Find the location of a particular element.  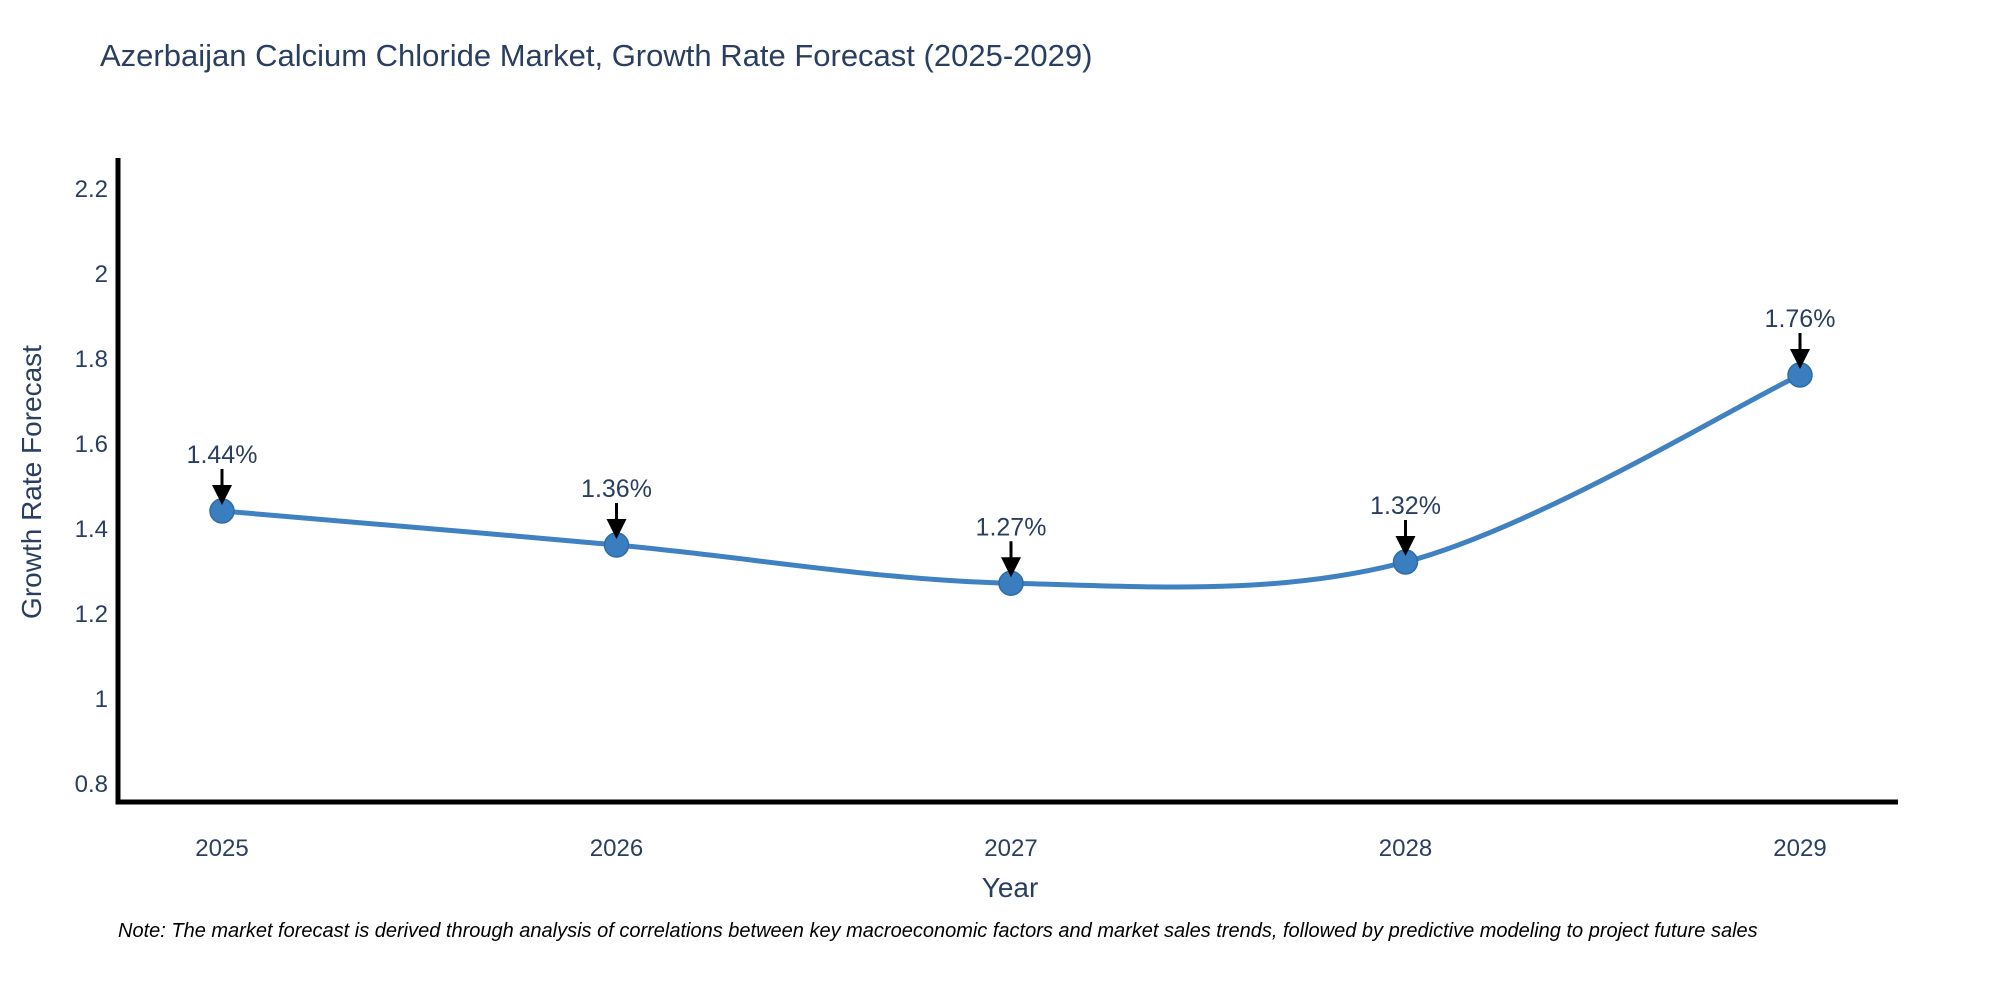

y-tick-label: 0.8 is located at coordinates (91, 784).